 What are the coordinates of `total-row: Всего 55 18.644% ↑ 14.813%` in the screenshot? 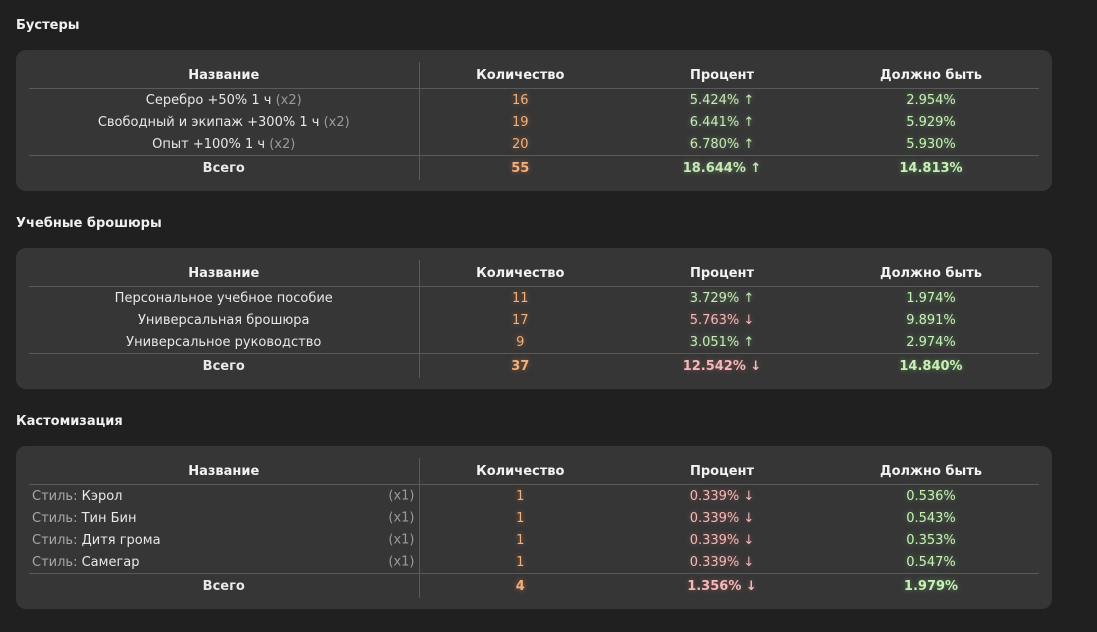 It's located at (534, 167).